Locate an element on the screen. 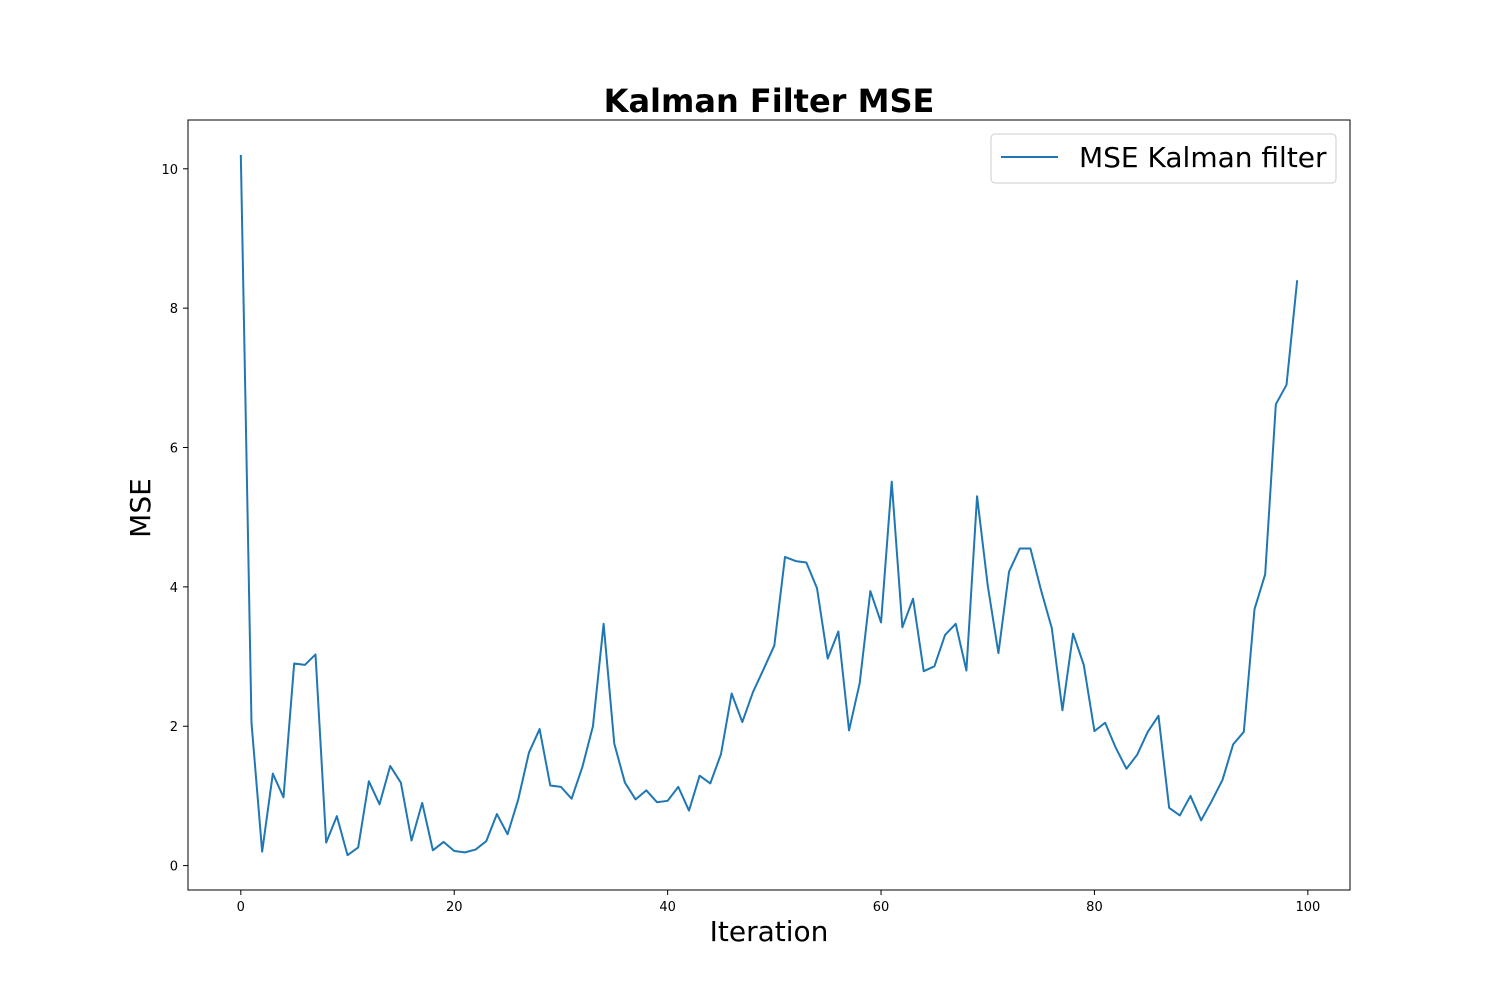 Image resolution: width=1500 pixels, height=1000 pixels. x-tick-label: 60 is located at coordinates (881, 907).